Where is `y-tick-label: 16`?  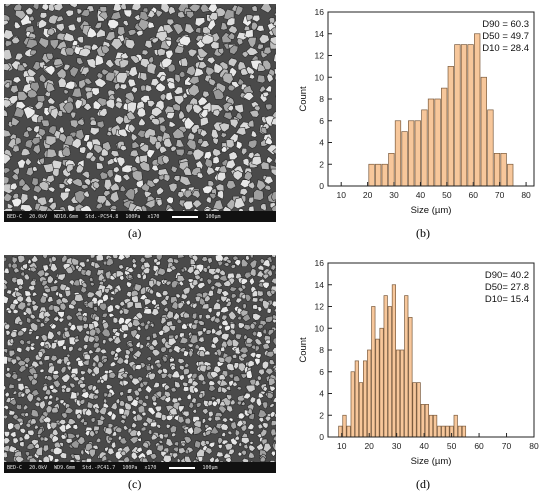 y-tick-label: 16 is located at coordinates (320, 12).